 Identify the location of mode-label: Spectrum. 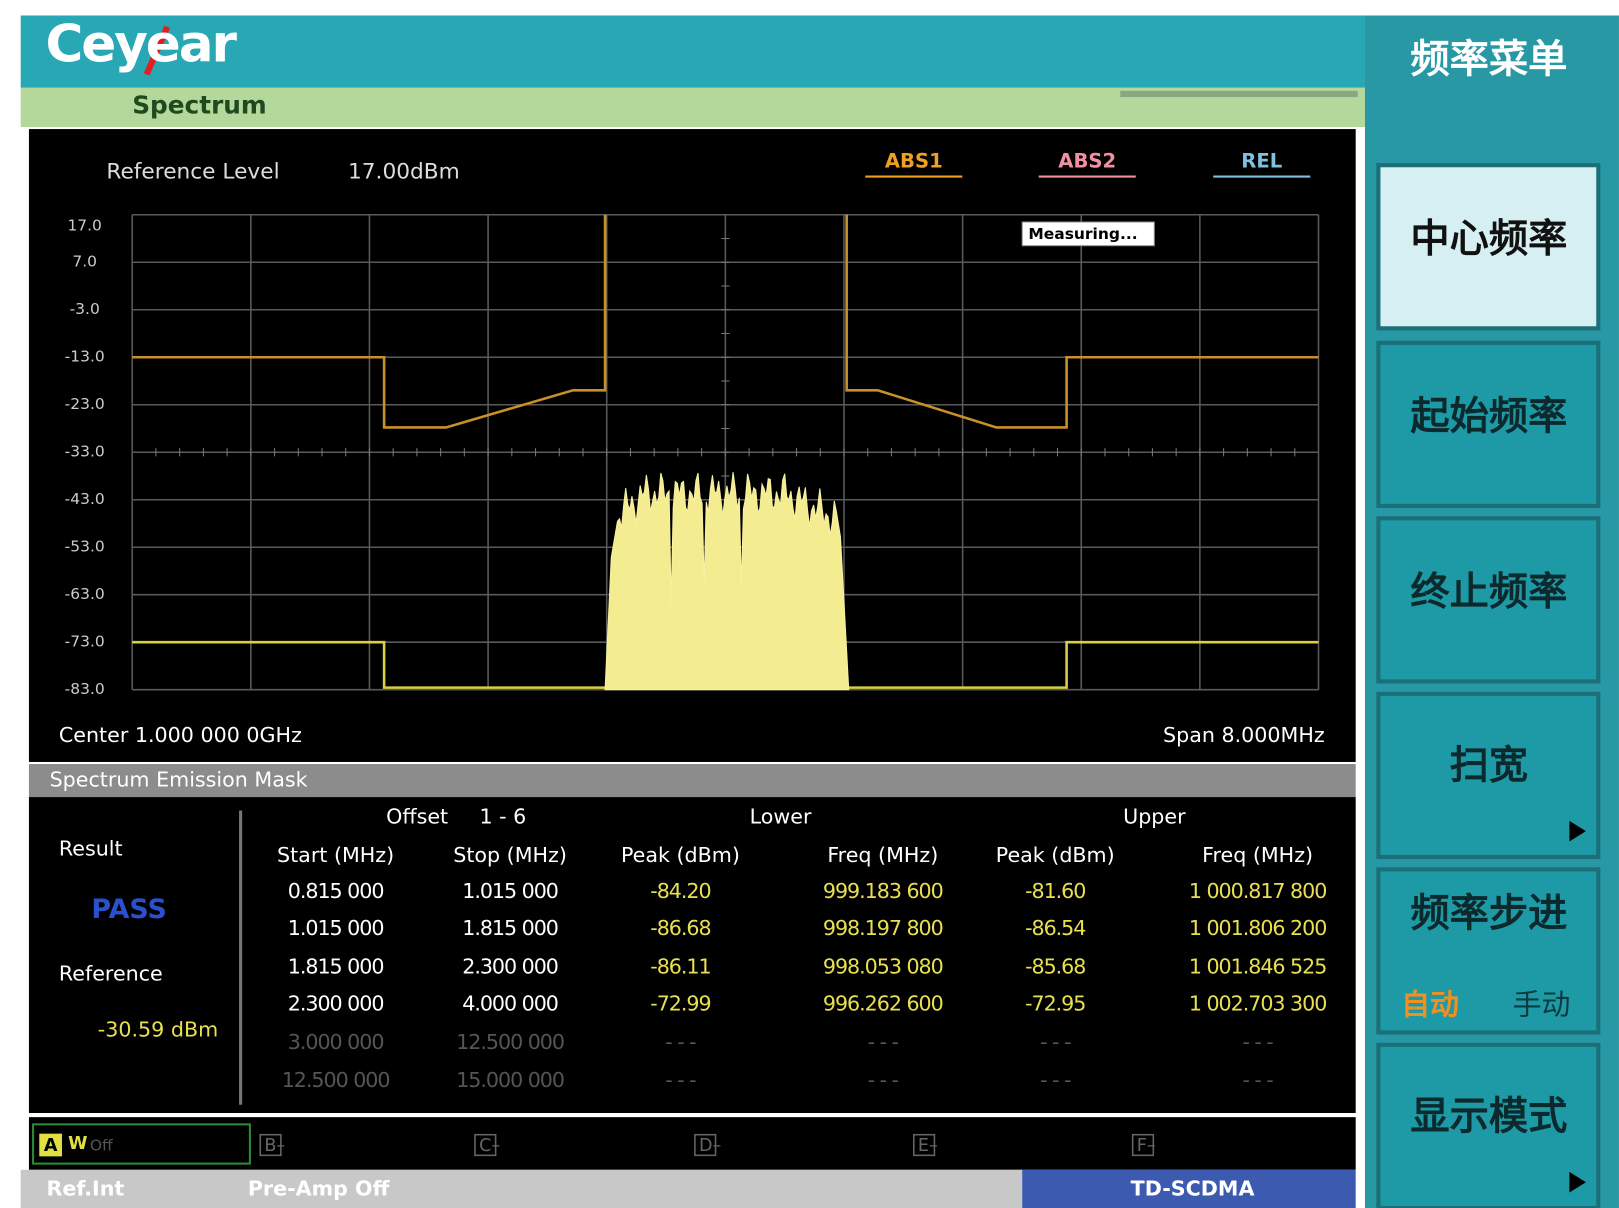
(199, 104).